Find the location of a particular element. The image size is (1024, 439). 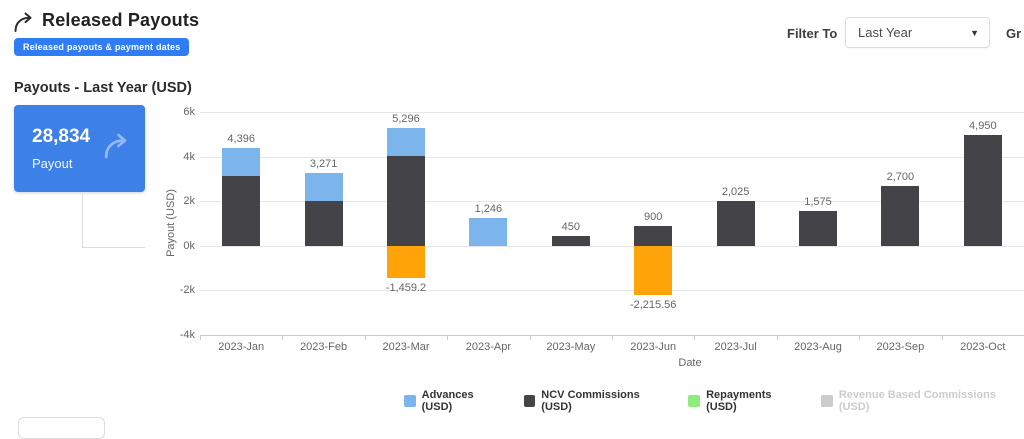

legend-label: Advances (USD) is located at coordinates (447, 401).